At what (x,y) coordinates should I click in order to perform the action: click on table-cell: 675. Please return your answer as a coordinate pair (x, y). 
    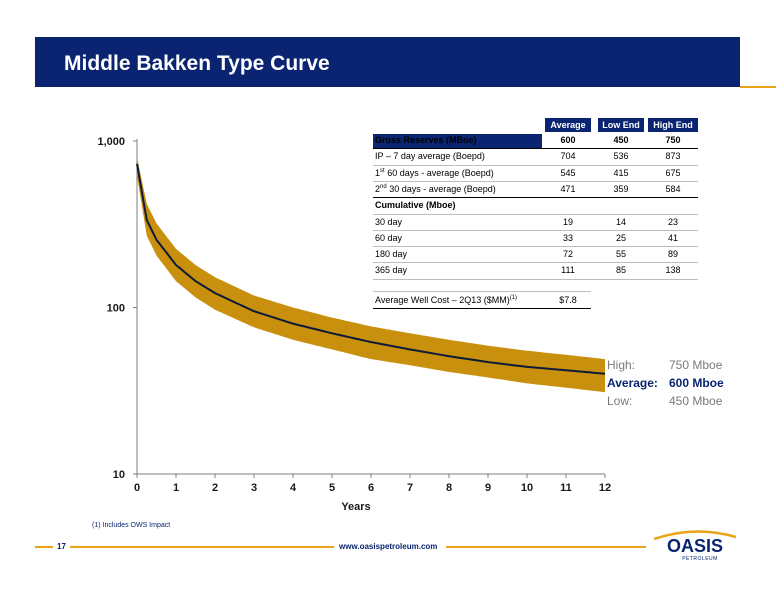
    Looking at the image, I should click on (673, 172).